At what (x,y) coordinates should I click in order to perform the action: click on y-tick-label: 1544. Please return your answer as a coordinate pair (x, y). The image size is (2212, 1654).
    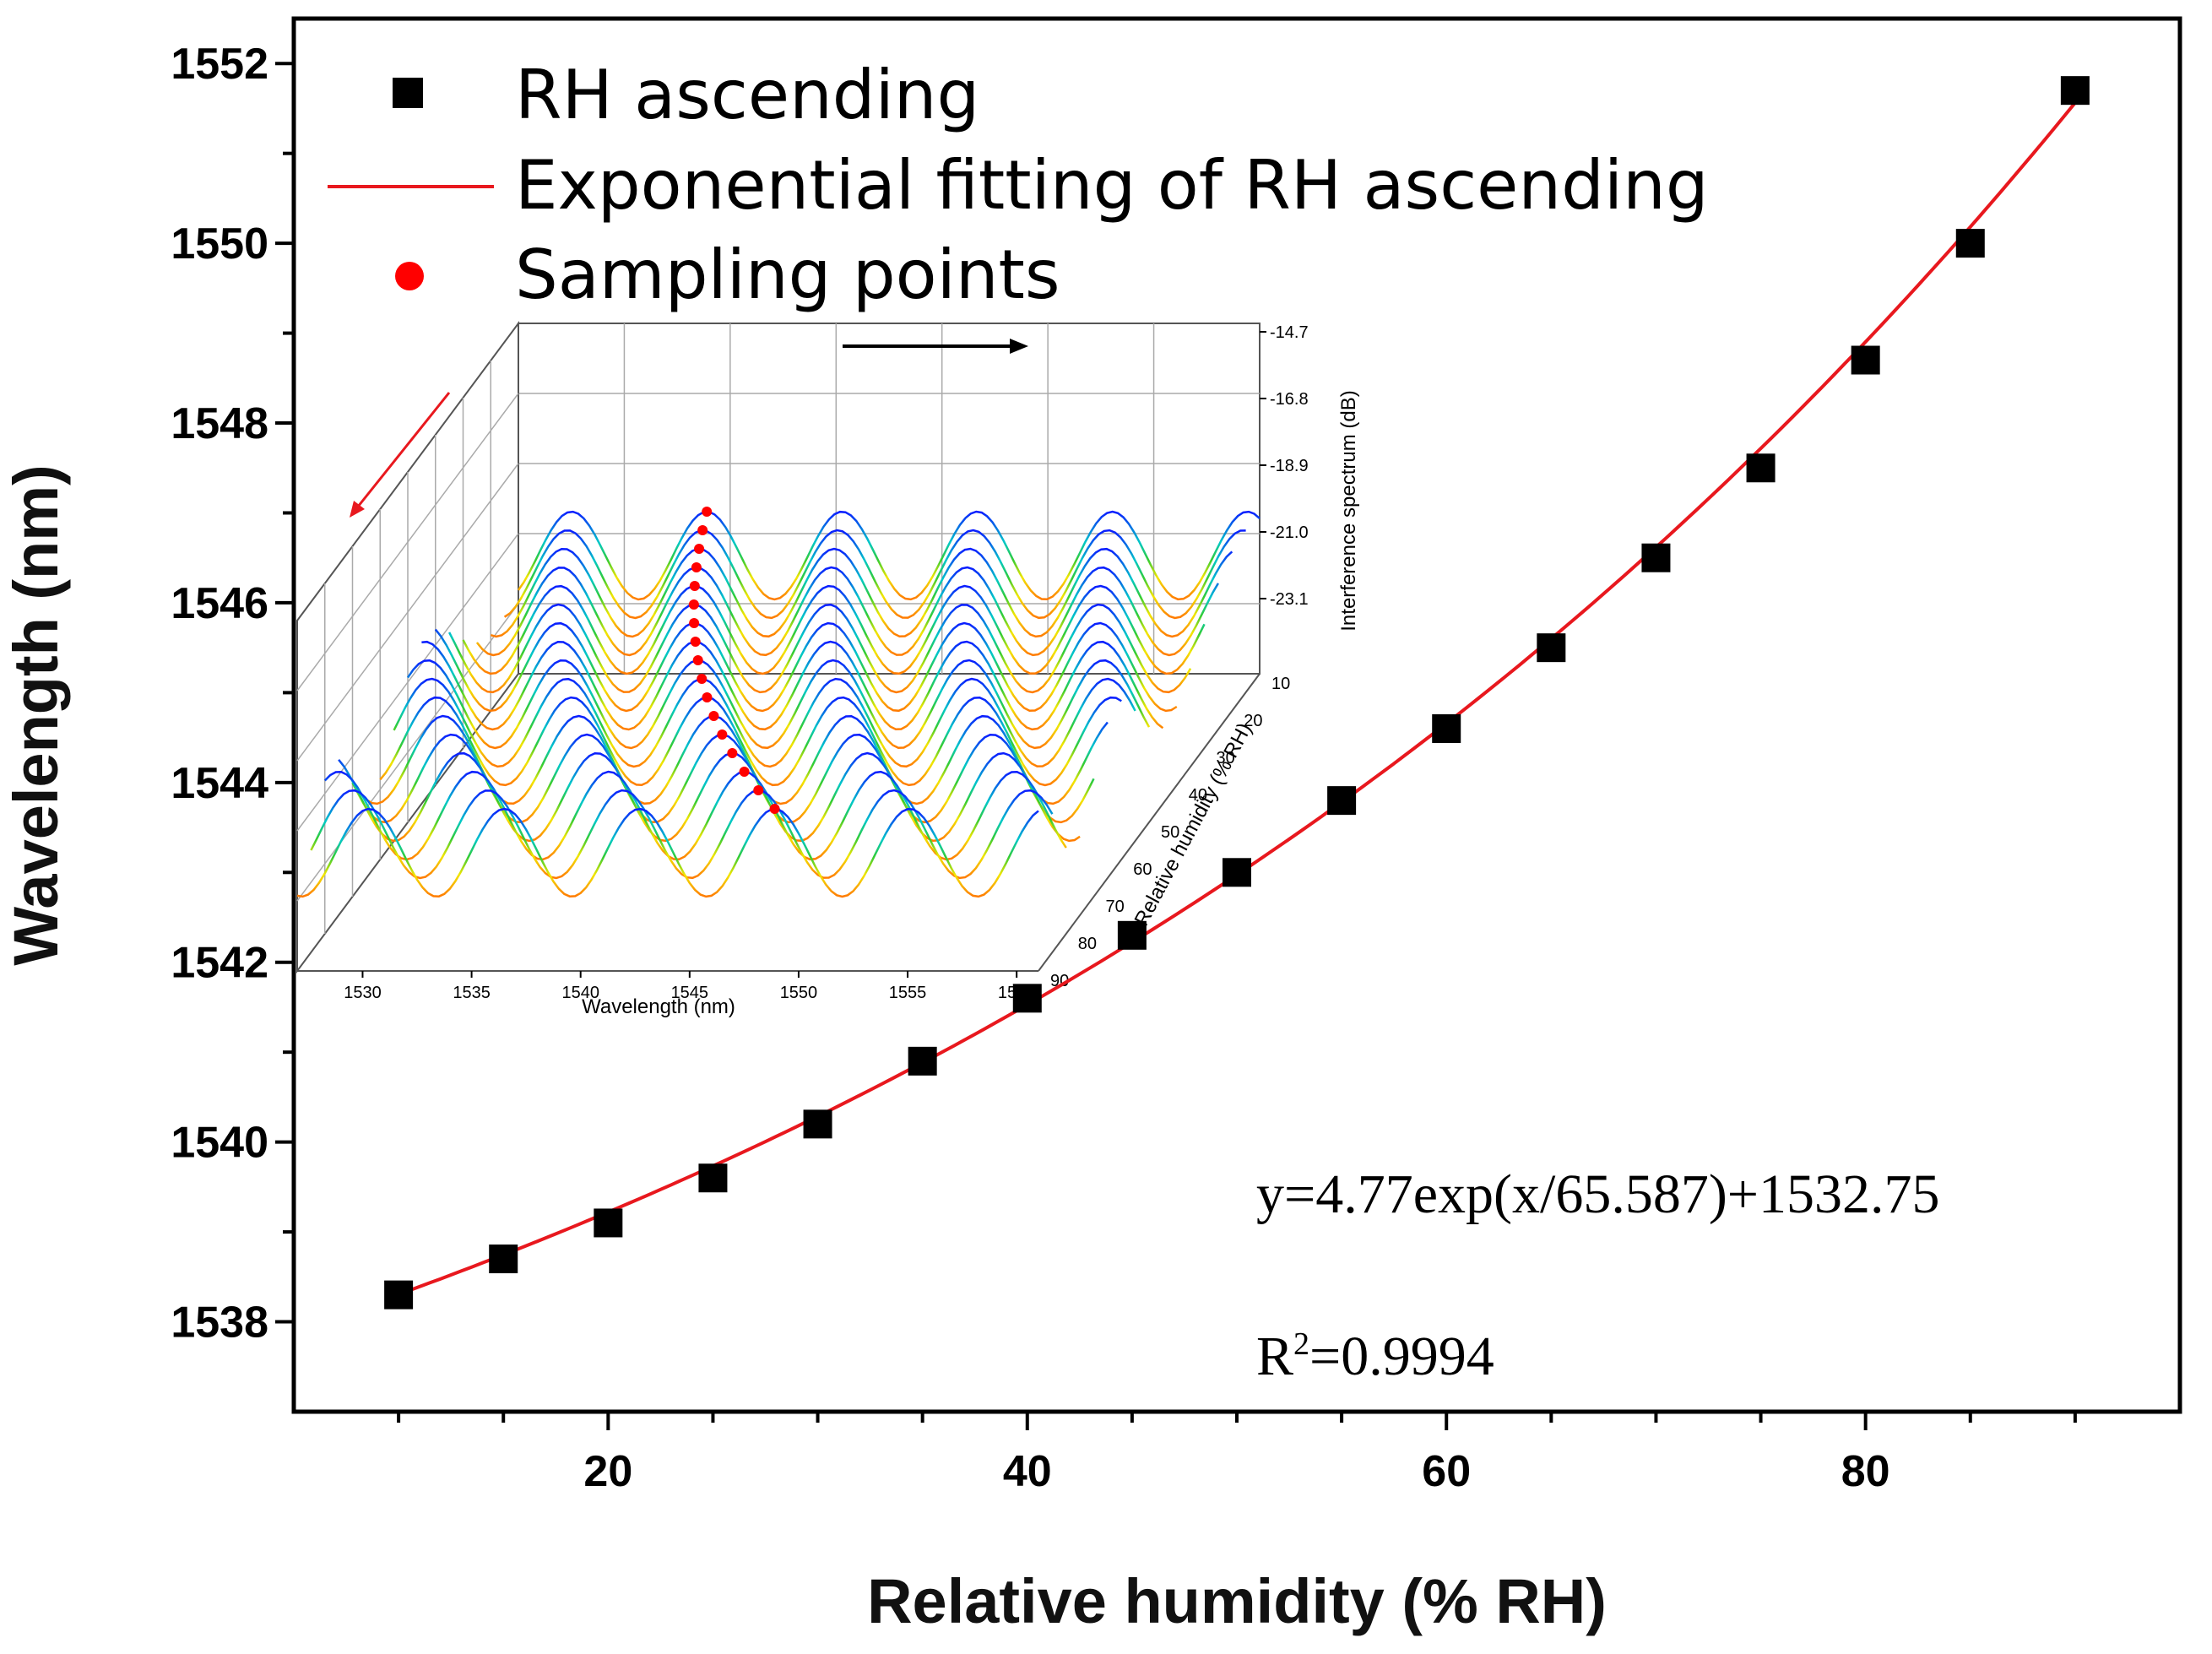
    Looking at the image, I should click on (220, 783).